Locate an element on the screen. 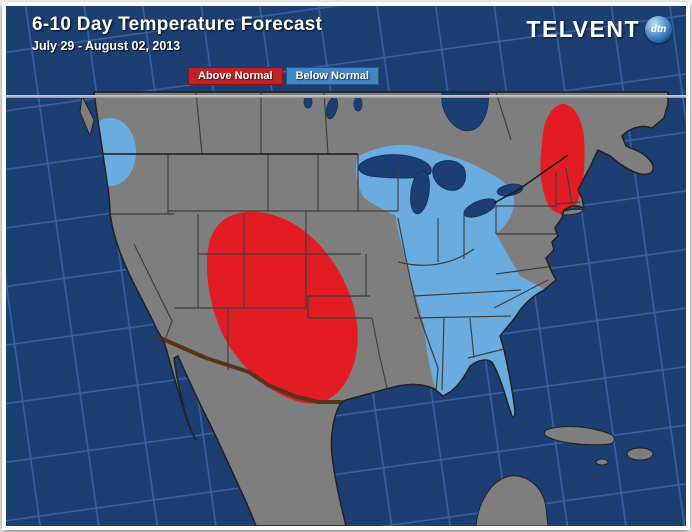 This screenshot has height=532, width=692. header-divider is located at coordinates (346, 96).